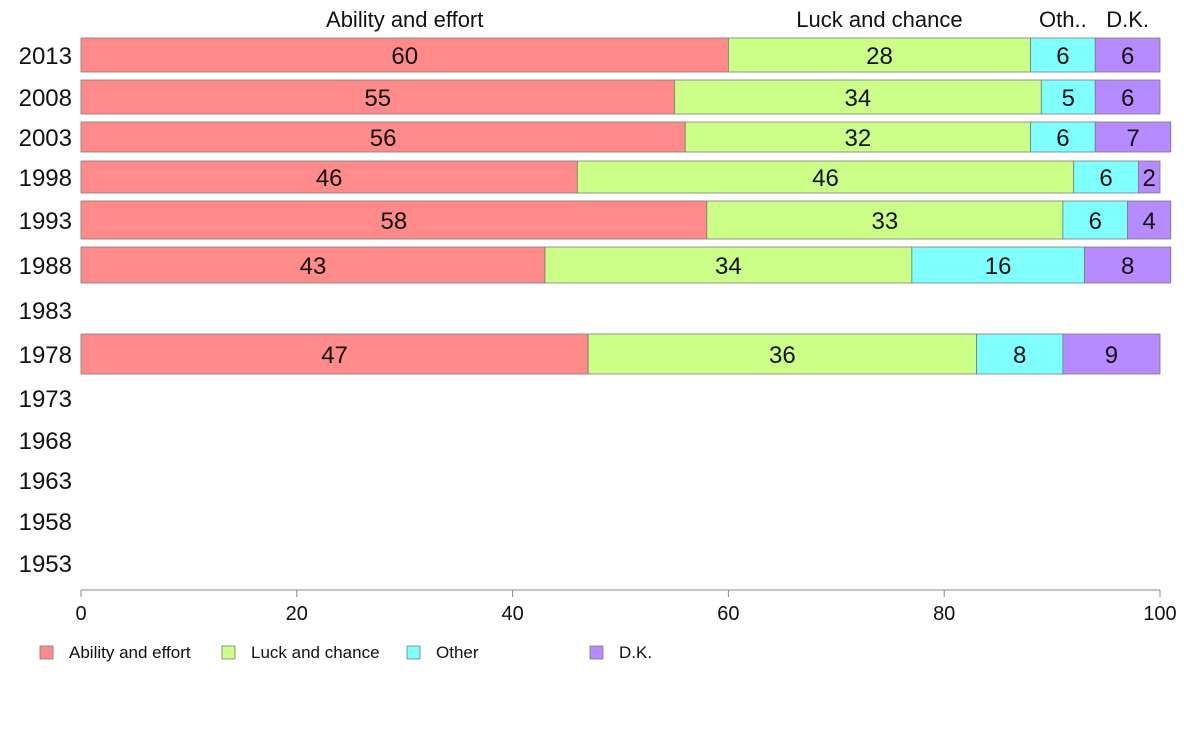  I want to click on category-label-1968: 1968, so click(45, 441).